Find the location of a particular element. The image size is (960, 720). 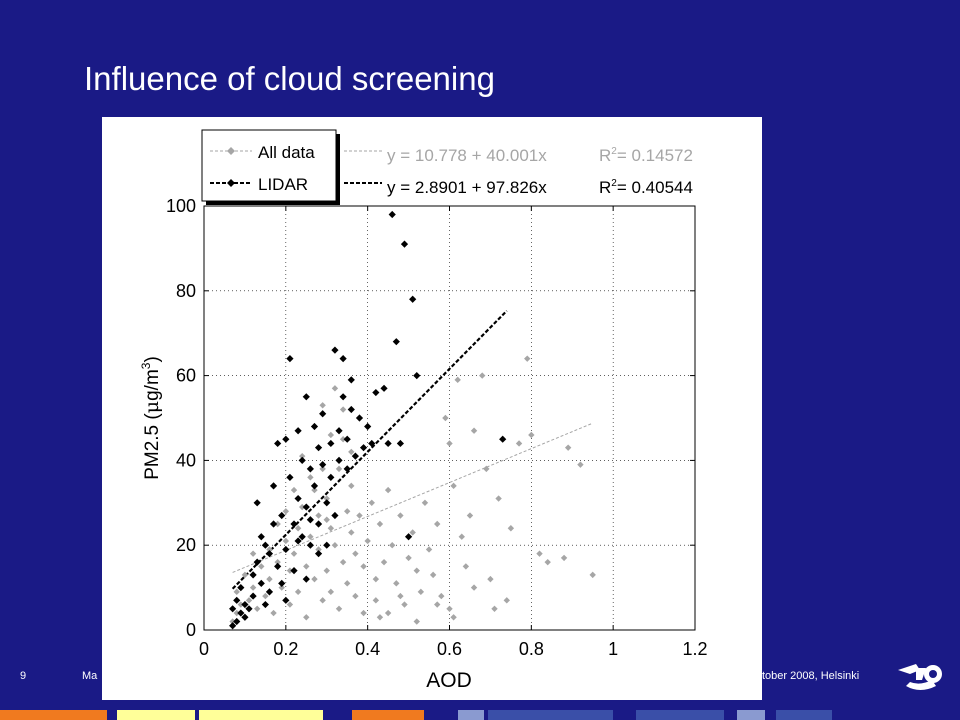

y-tick-labels: 0 20 40 60 80 100 is located at coordinates (181, 418).